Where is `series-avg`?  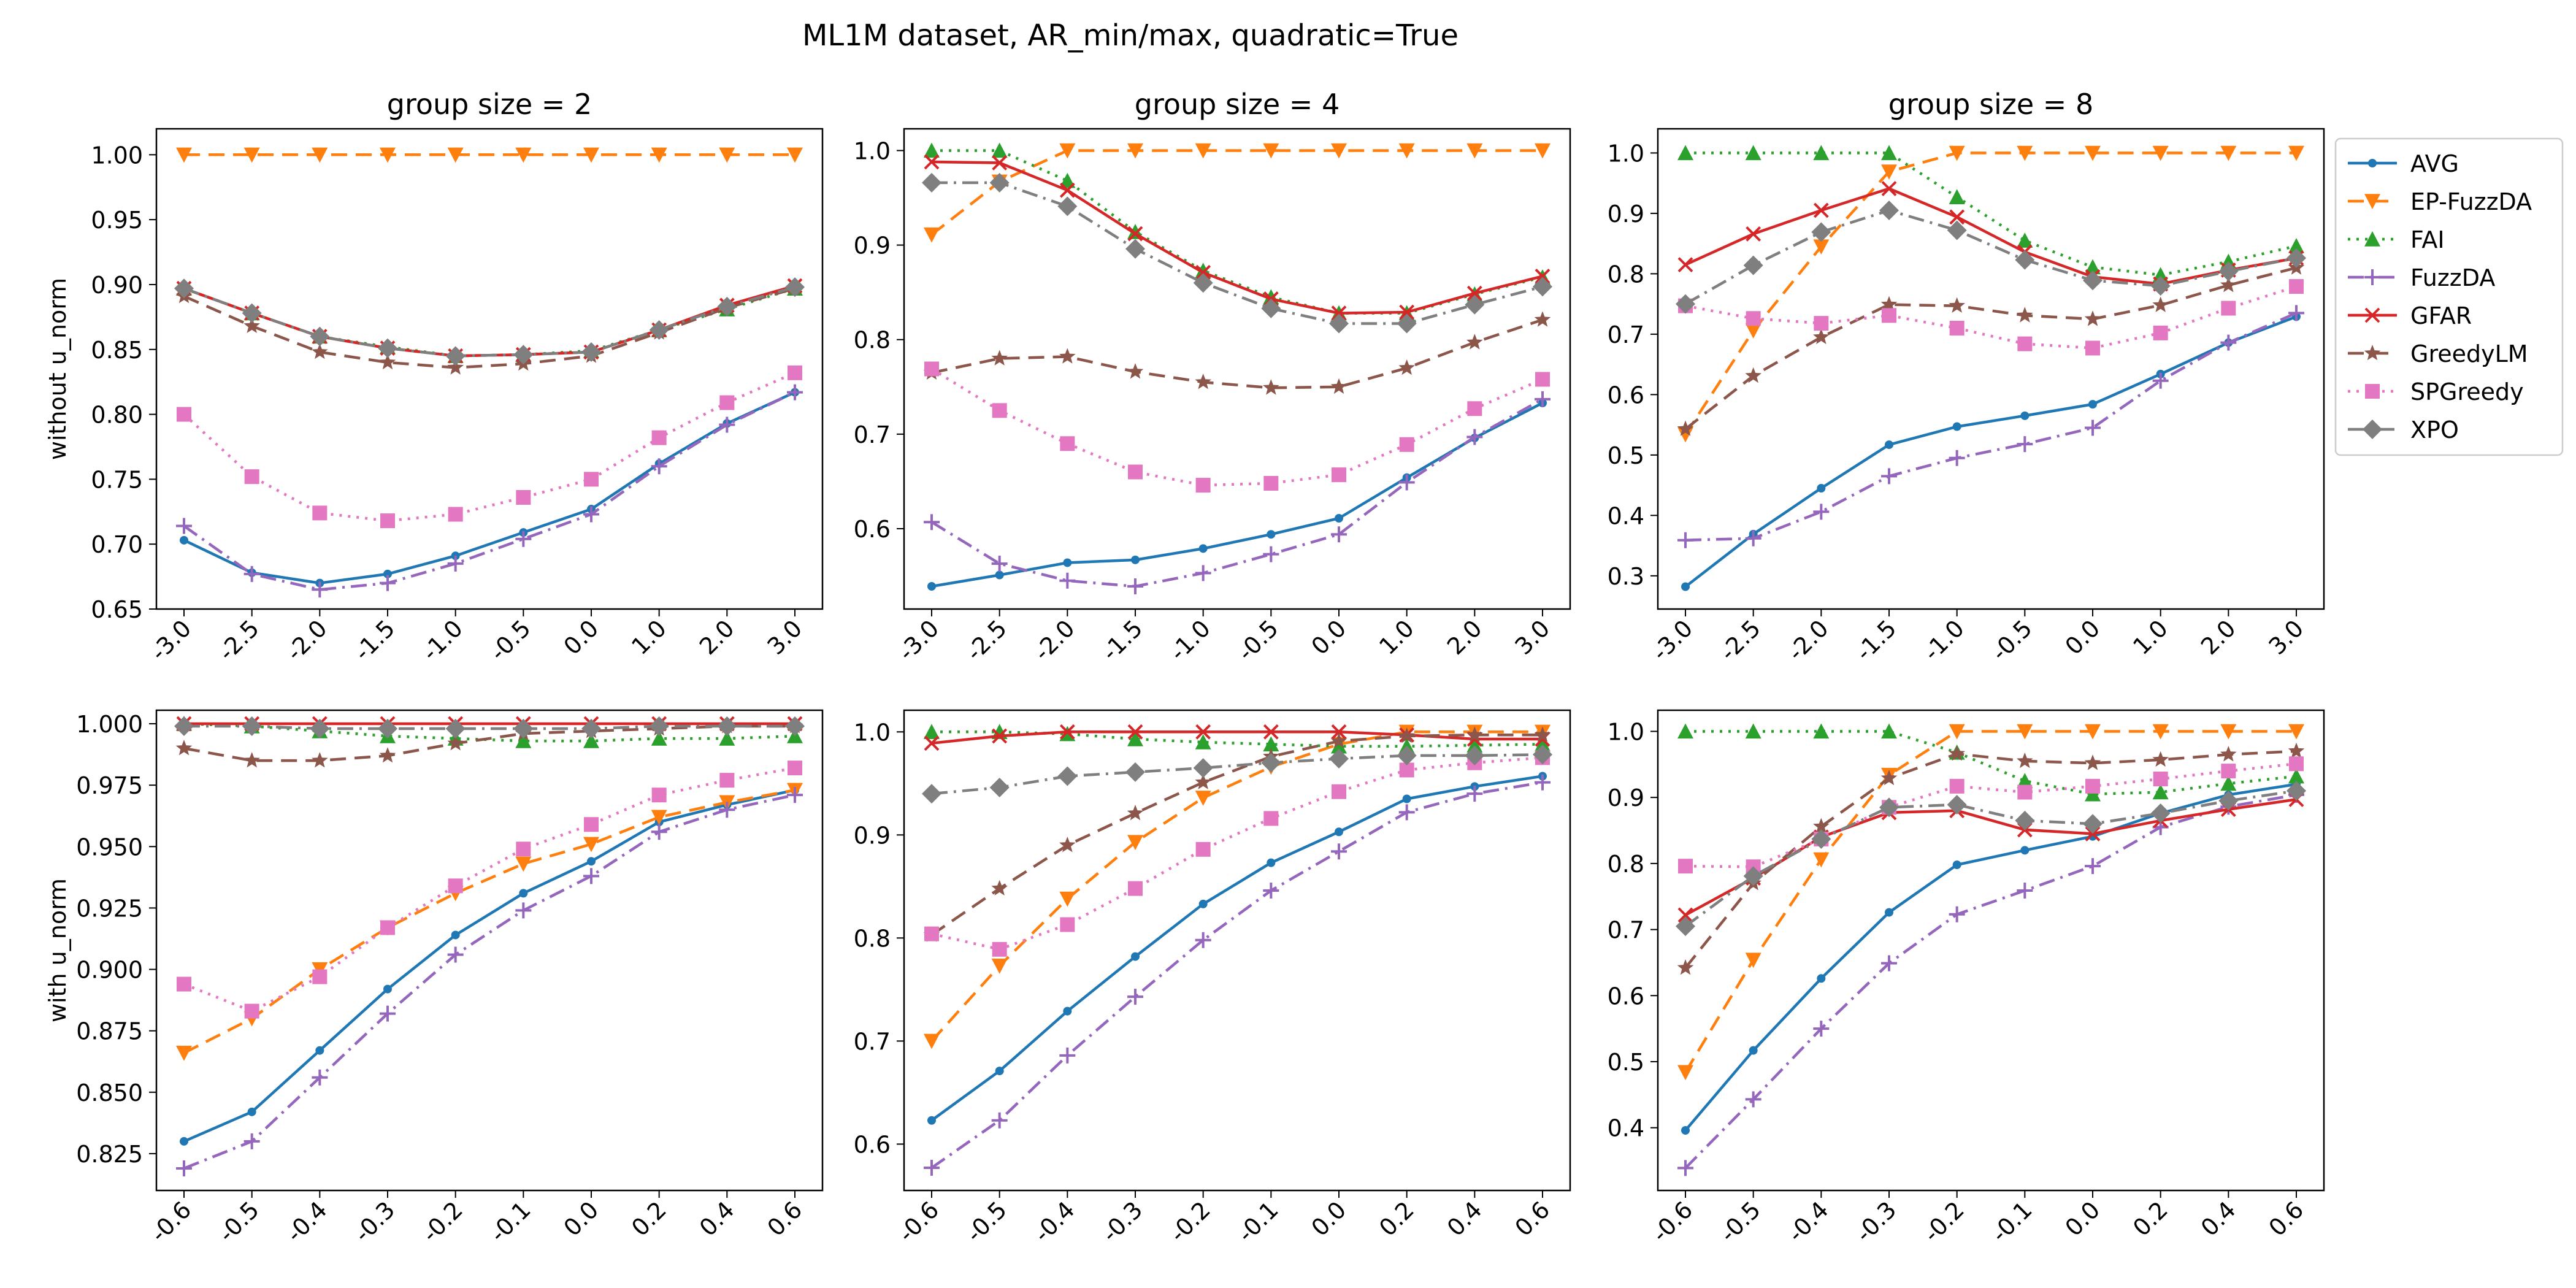
series-avg is located at coordinates (1237, 494).